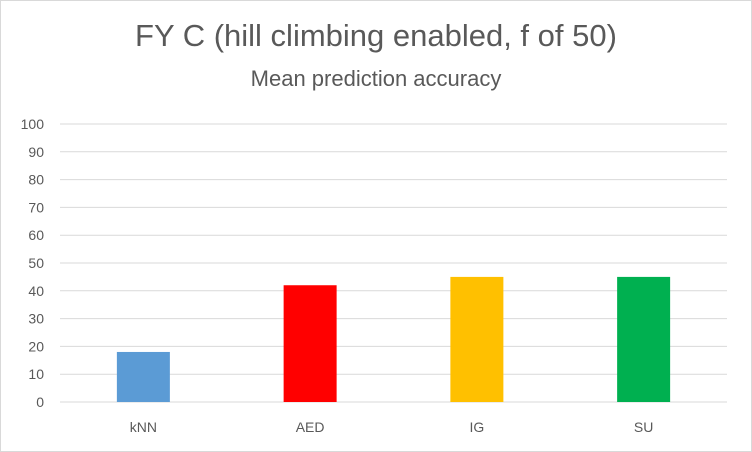  What do you see at coordinates (40, 402) in the screenshot?
I see `y-tick-label: 0` at bounding box center [40, 402].